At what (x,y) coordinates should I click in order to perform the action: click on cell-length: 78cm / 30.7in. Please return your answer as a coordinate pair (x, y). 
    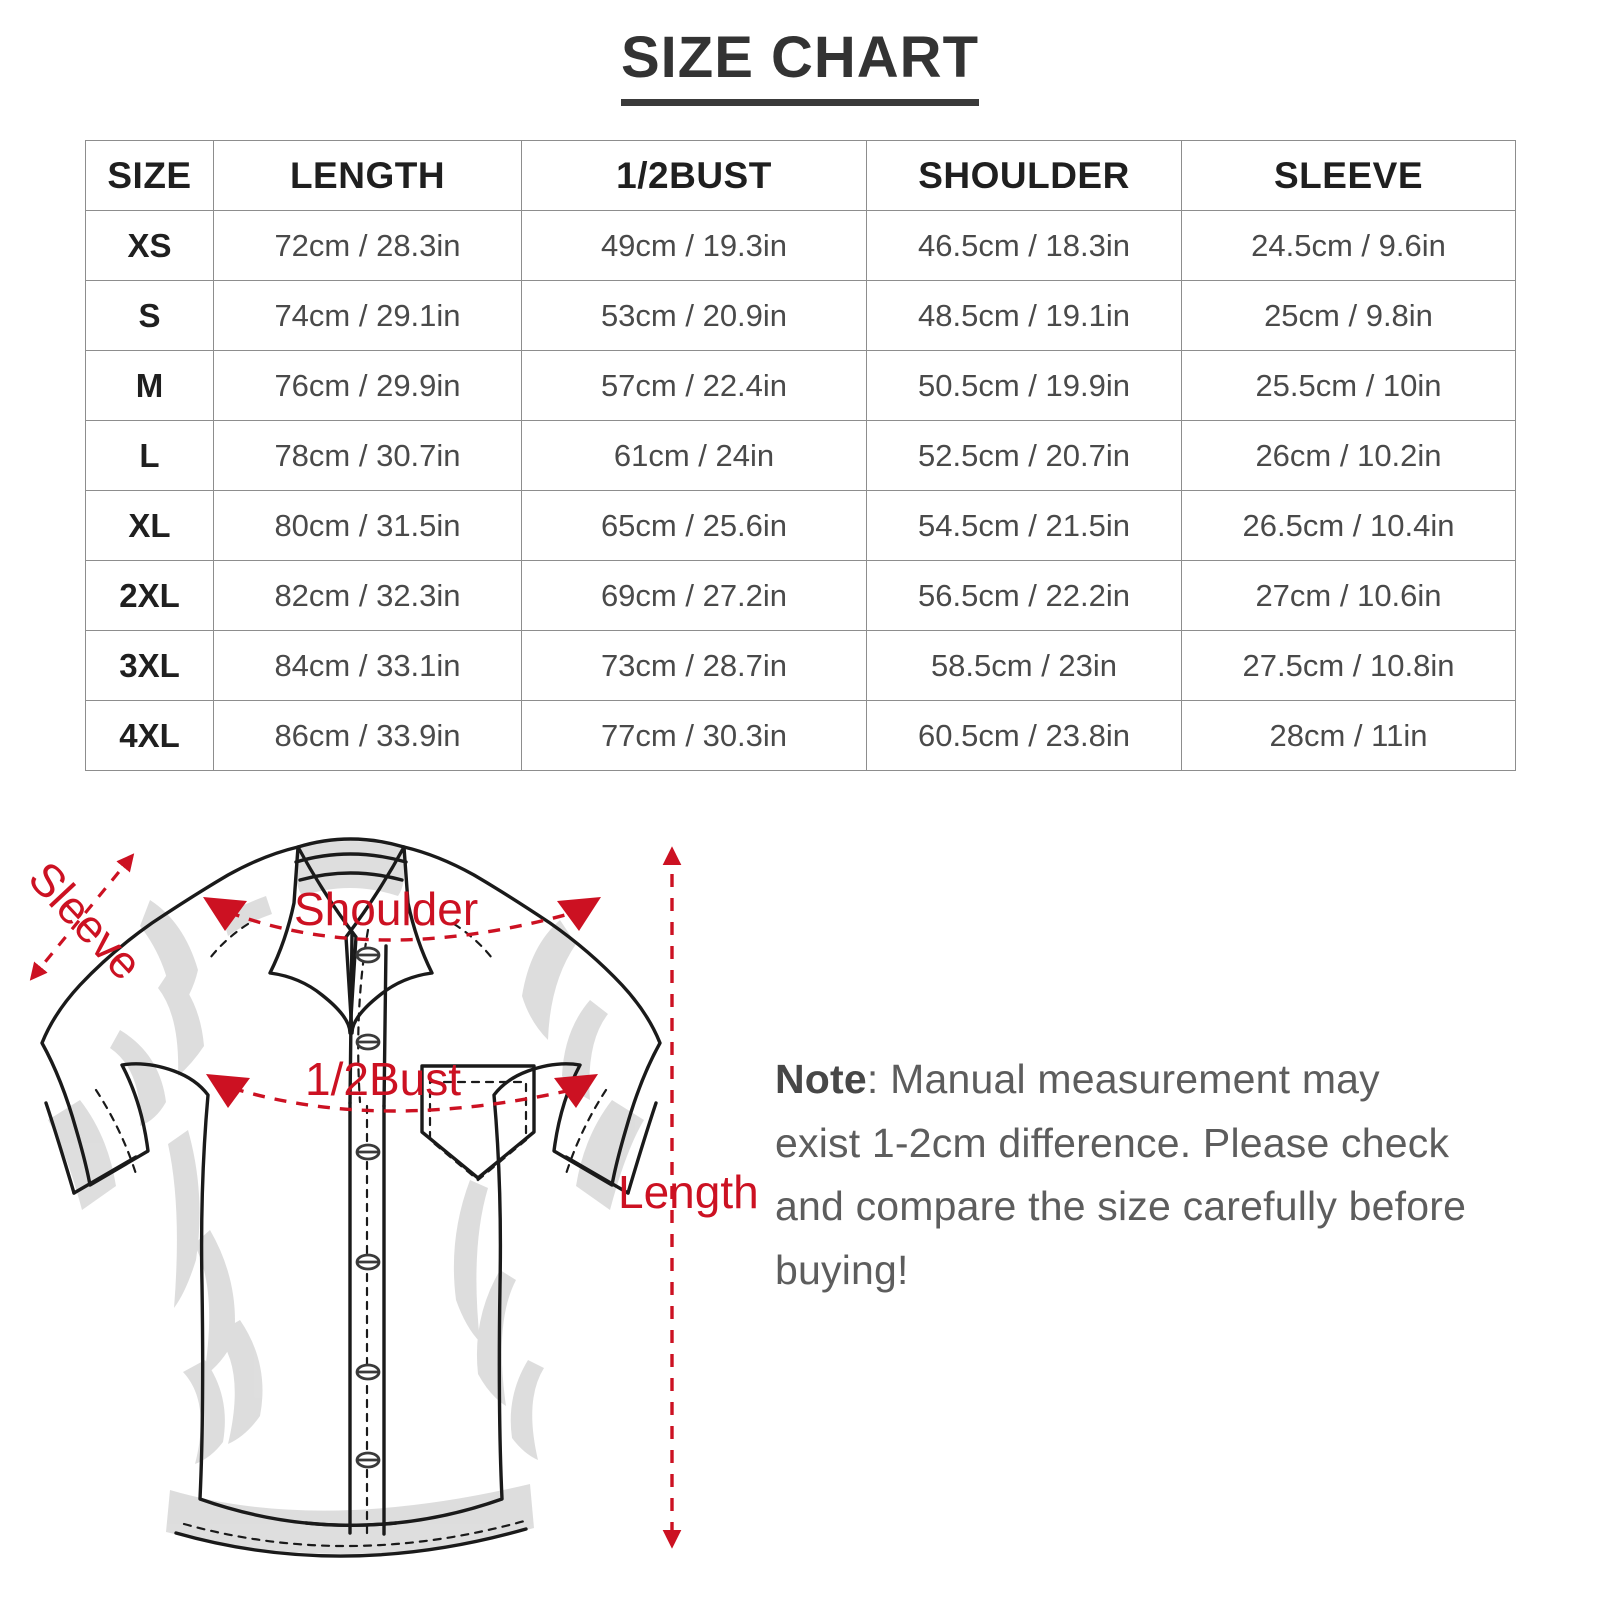
    Looking at the image, I should click on (367, 455).